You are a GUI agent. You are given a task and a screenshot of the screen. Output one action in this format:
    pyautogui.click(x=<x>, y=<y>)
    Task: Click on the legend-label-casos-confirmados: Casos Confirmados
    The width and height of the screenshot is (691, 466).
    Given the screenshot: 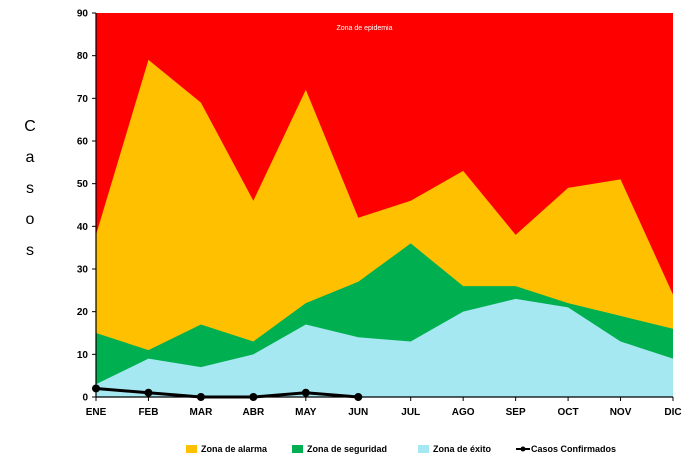 What is the action you would take?
    pyautogui.click(x=573, y=449)
    